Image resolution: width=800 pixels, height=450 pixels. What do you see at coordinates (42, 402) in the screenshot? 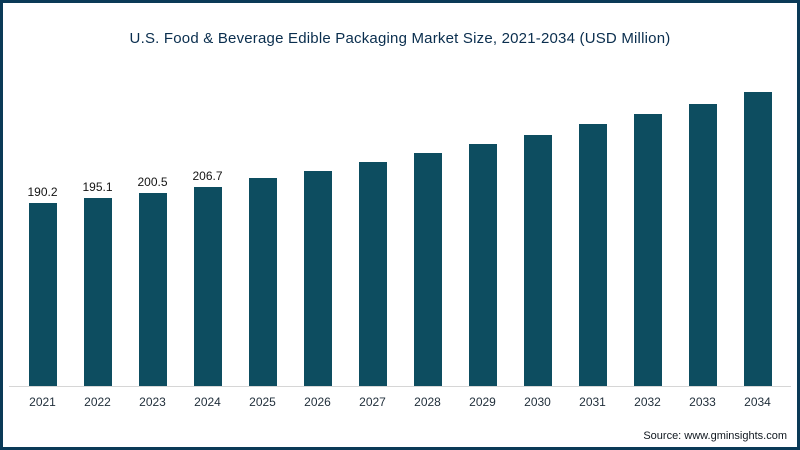
I see `x-axis-label: 2021` at bounding box center [42, 402].